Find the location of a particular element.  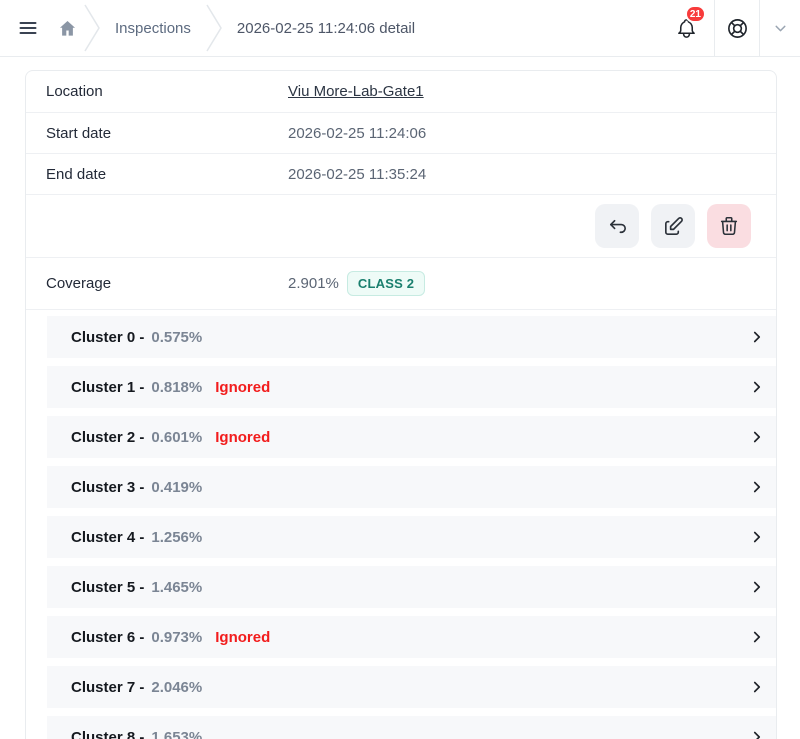

coverage-class-badge: CLASS 2 is located at coordinates (386, 283).